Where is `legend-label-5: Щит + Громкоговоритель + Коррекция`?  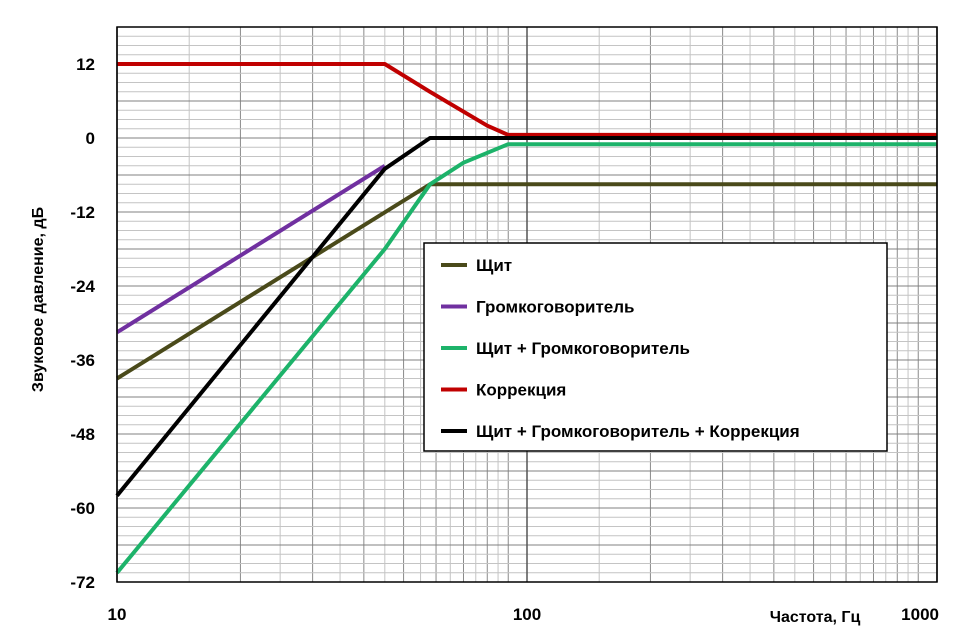 legend-label-5: Щит + Громкоговоритель + Коррекция is located at coordinates (638, 431).